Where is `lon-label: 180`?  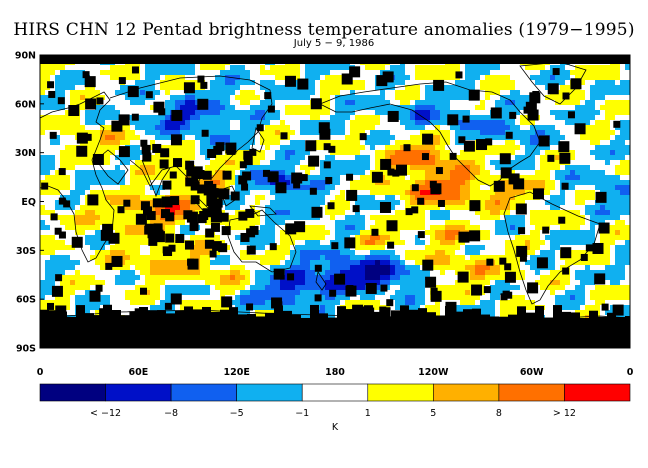 lon-label: 180 is located at coordinates (335, 372).